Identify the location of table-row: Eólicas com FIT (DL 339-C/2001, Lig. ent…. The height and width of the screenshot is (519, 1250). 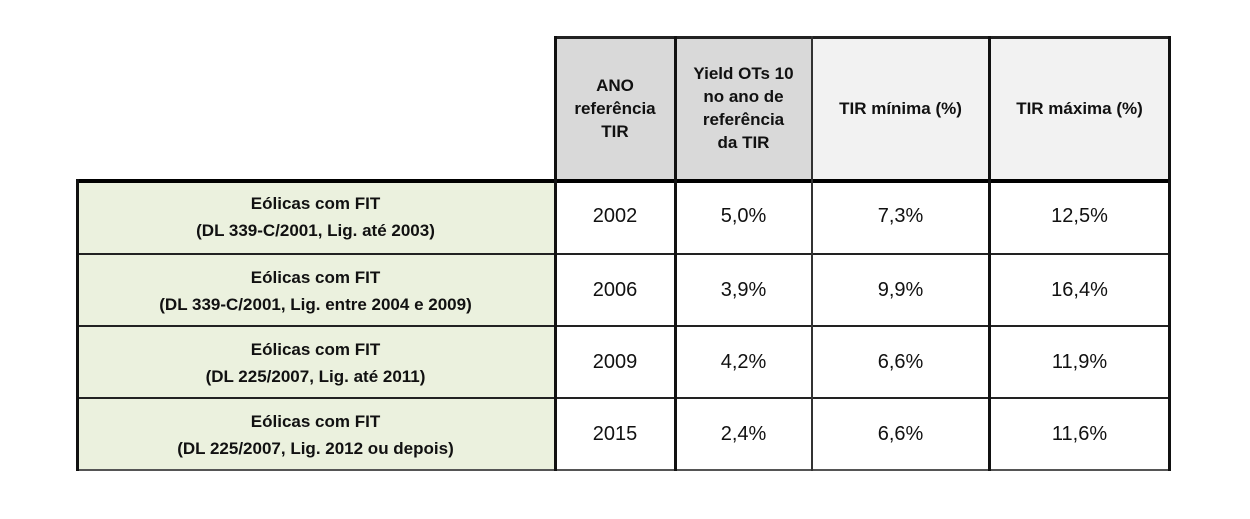
(623, 290).